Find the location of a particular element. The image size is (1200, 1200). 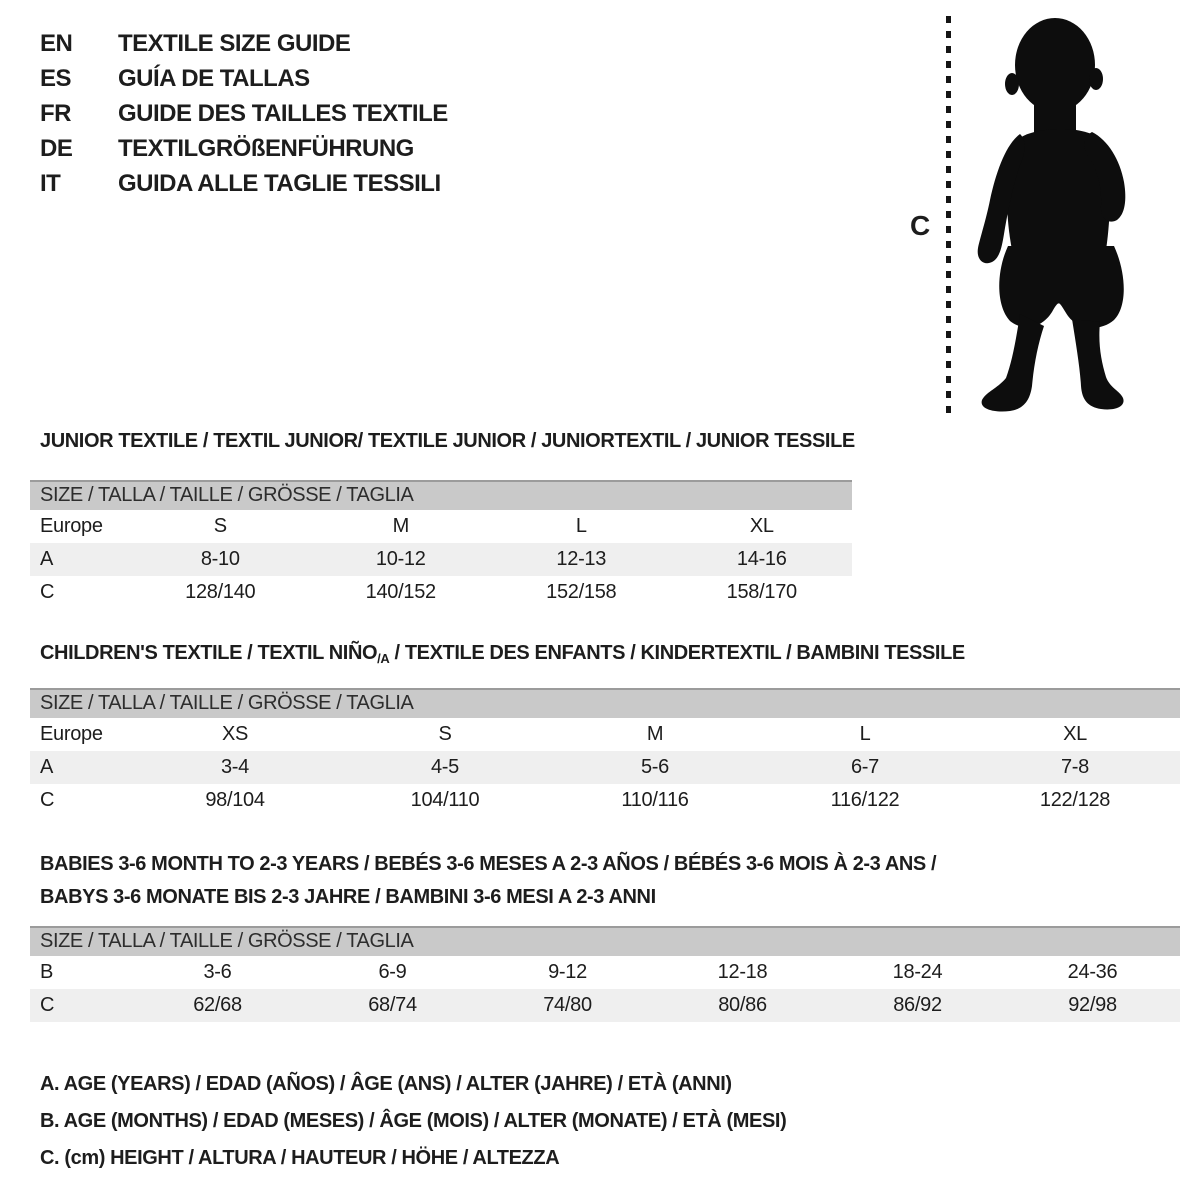

age-cell: 10-12 is located at coordinates (400, 559).